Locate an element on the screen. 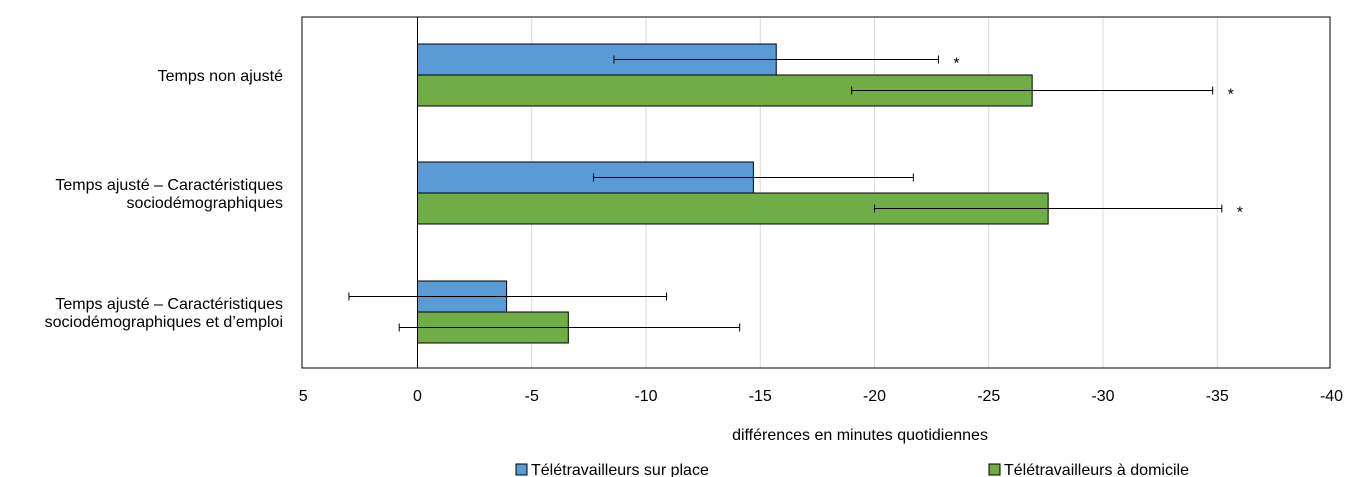 This screenshot has height=477, width=1348. x-tick-label: 5 is located at coordinates (303, 396).